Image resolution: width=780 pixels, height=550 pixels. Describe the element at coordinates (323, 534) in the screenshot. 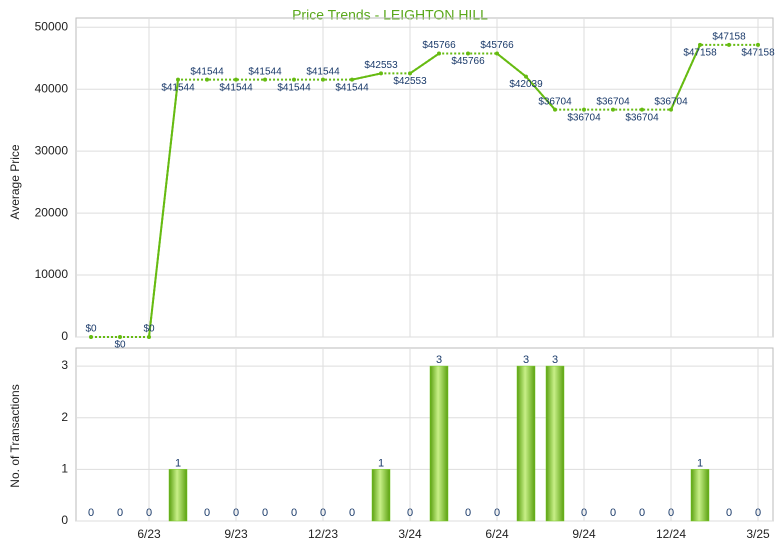

I see `x-tick-label: 12/23` at that location.